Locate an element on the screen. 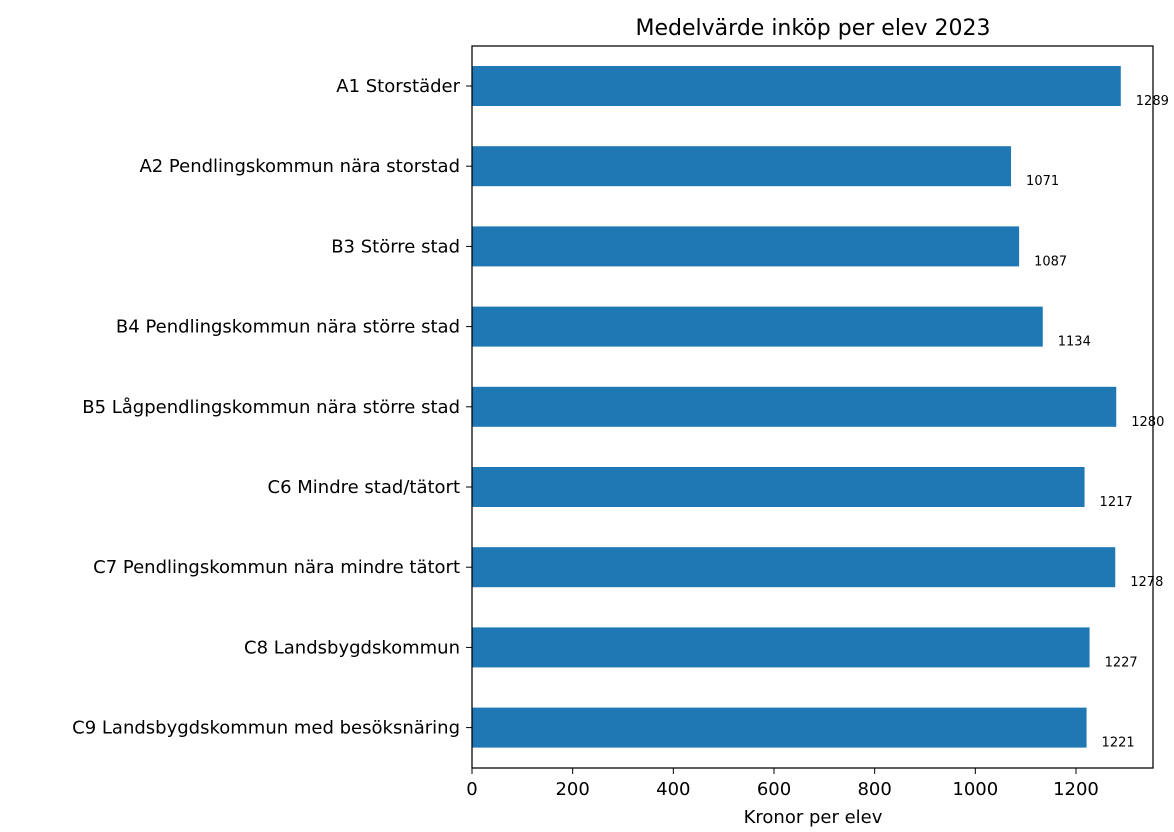 Image resolution: width=1174 pixels, height=832 pixels. value-label-3: 1087 is located at coordinates (1050, 261).